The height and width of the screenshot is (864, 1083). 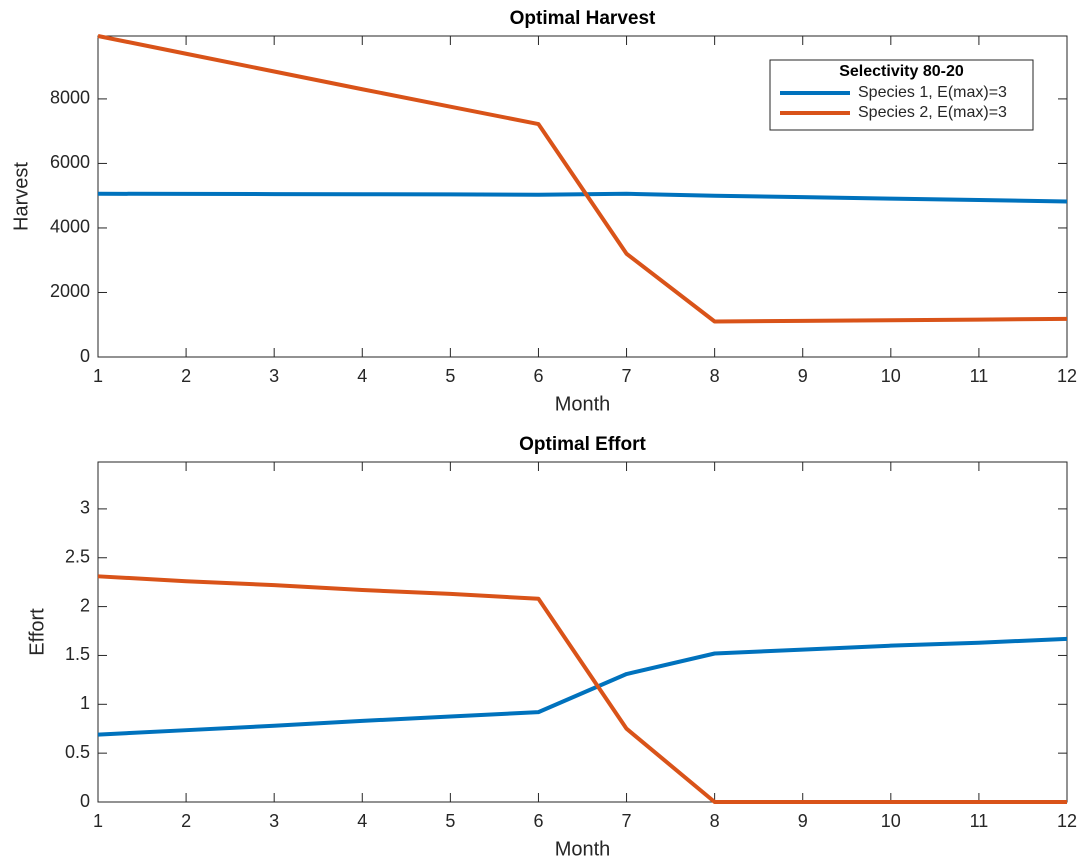 What do you see at coordinates (932, 112) in the screenshot?
I see `legend-label: Species 2, E(max)=3` at bounding box center [932, 112].